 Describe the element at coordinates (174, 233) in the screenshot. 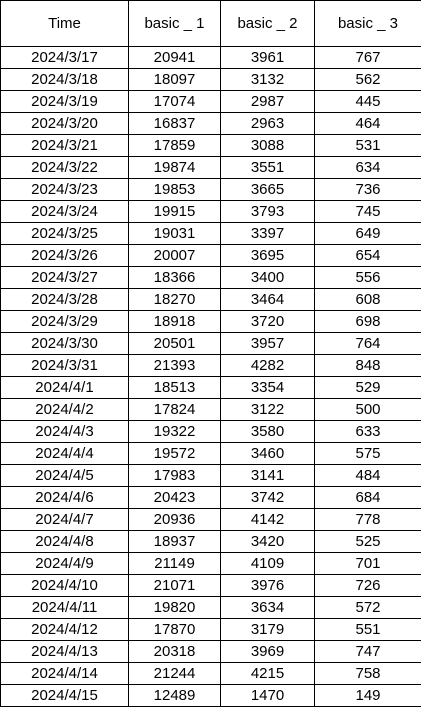

I see `cell-basic-1: 19031` at that location.